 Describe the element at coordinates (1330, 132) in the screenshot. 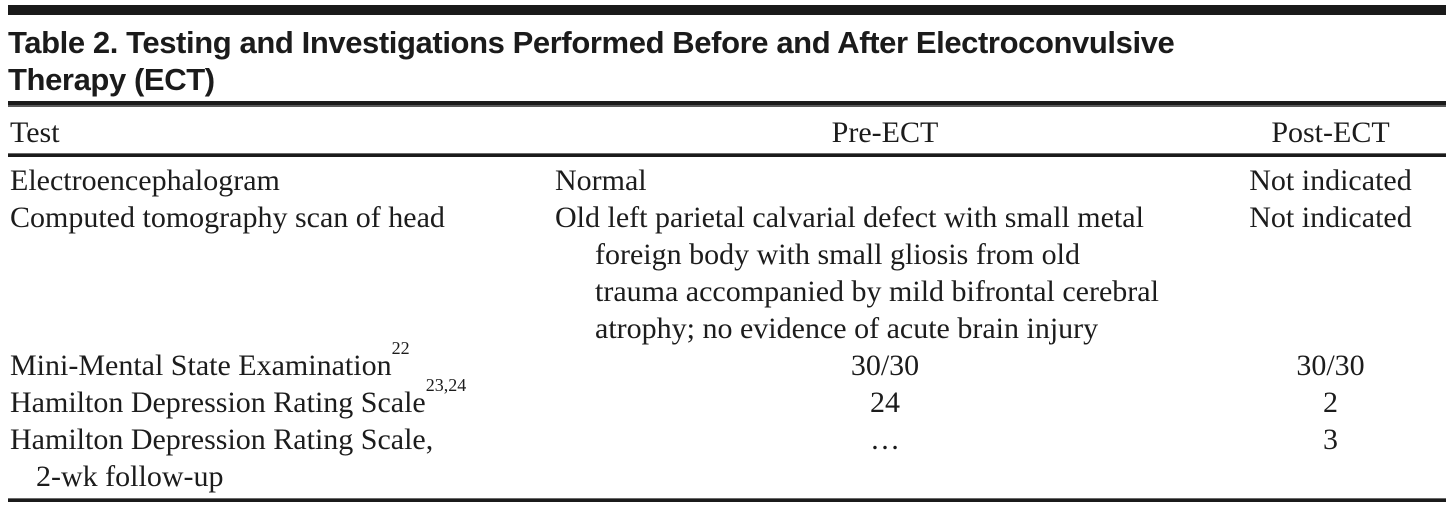

I see `column-header-post-ect: Post-ECT` at that location.